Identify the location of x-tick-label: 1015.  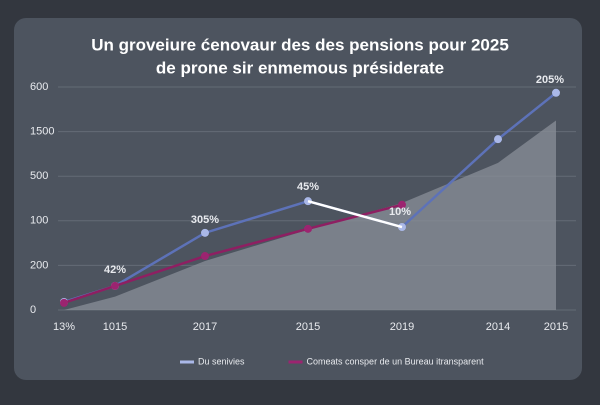
(115, 327).